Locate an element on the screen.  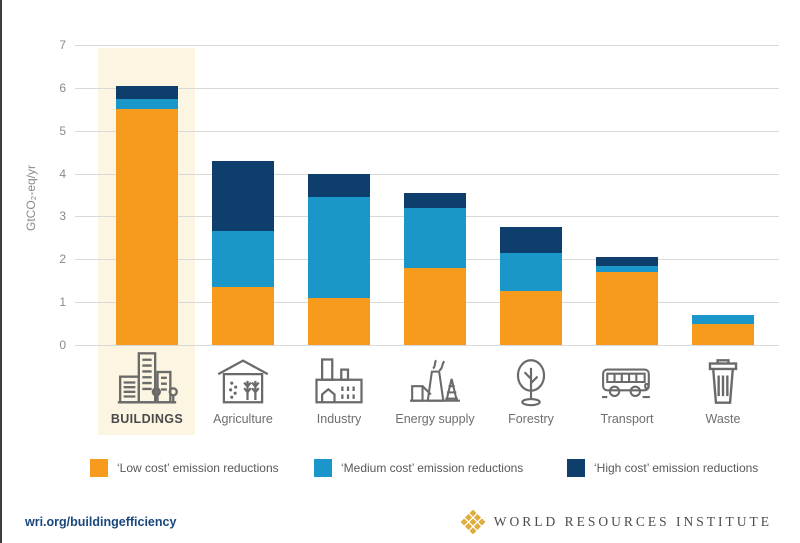
buildings-bar is located at coordinates (147, 215).